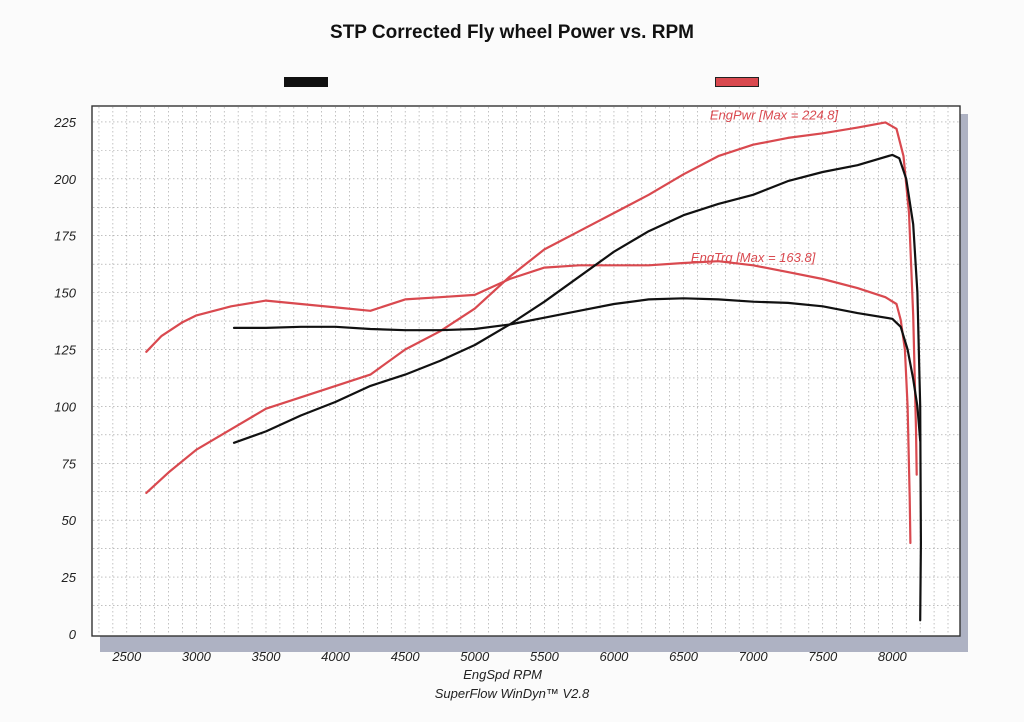 This screenshot has width=1024, height=722. I want to click on x-axis-label: EngSpd RPM, so click(502, 674).